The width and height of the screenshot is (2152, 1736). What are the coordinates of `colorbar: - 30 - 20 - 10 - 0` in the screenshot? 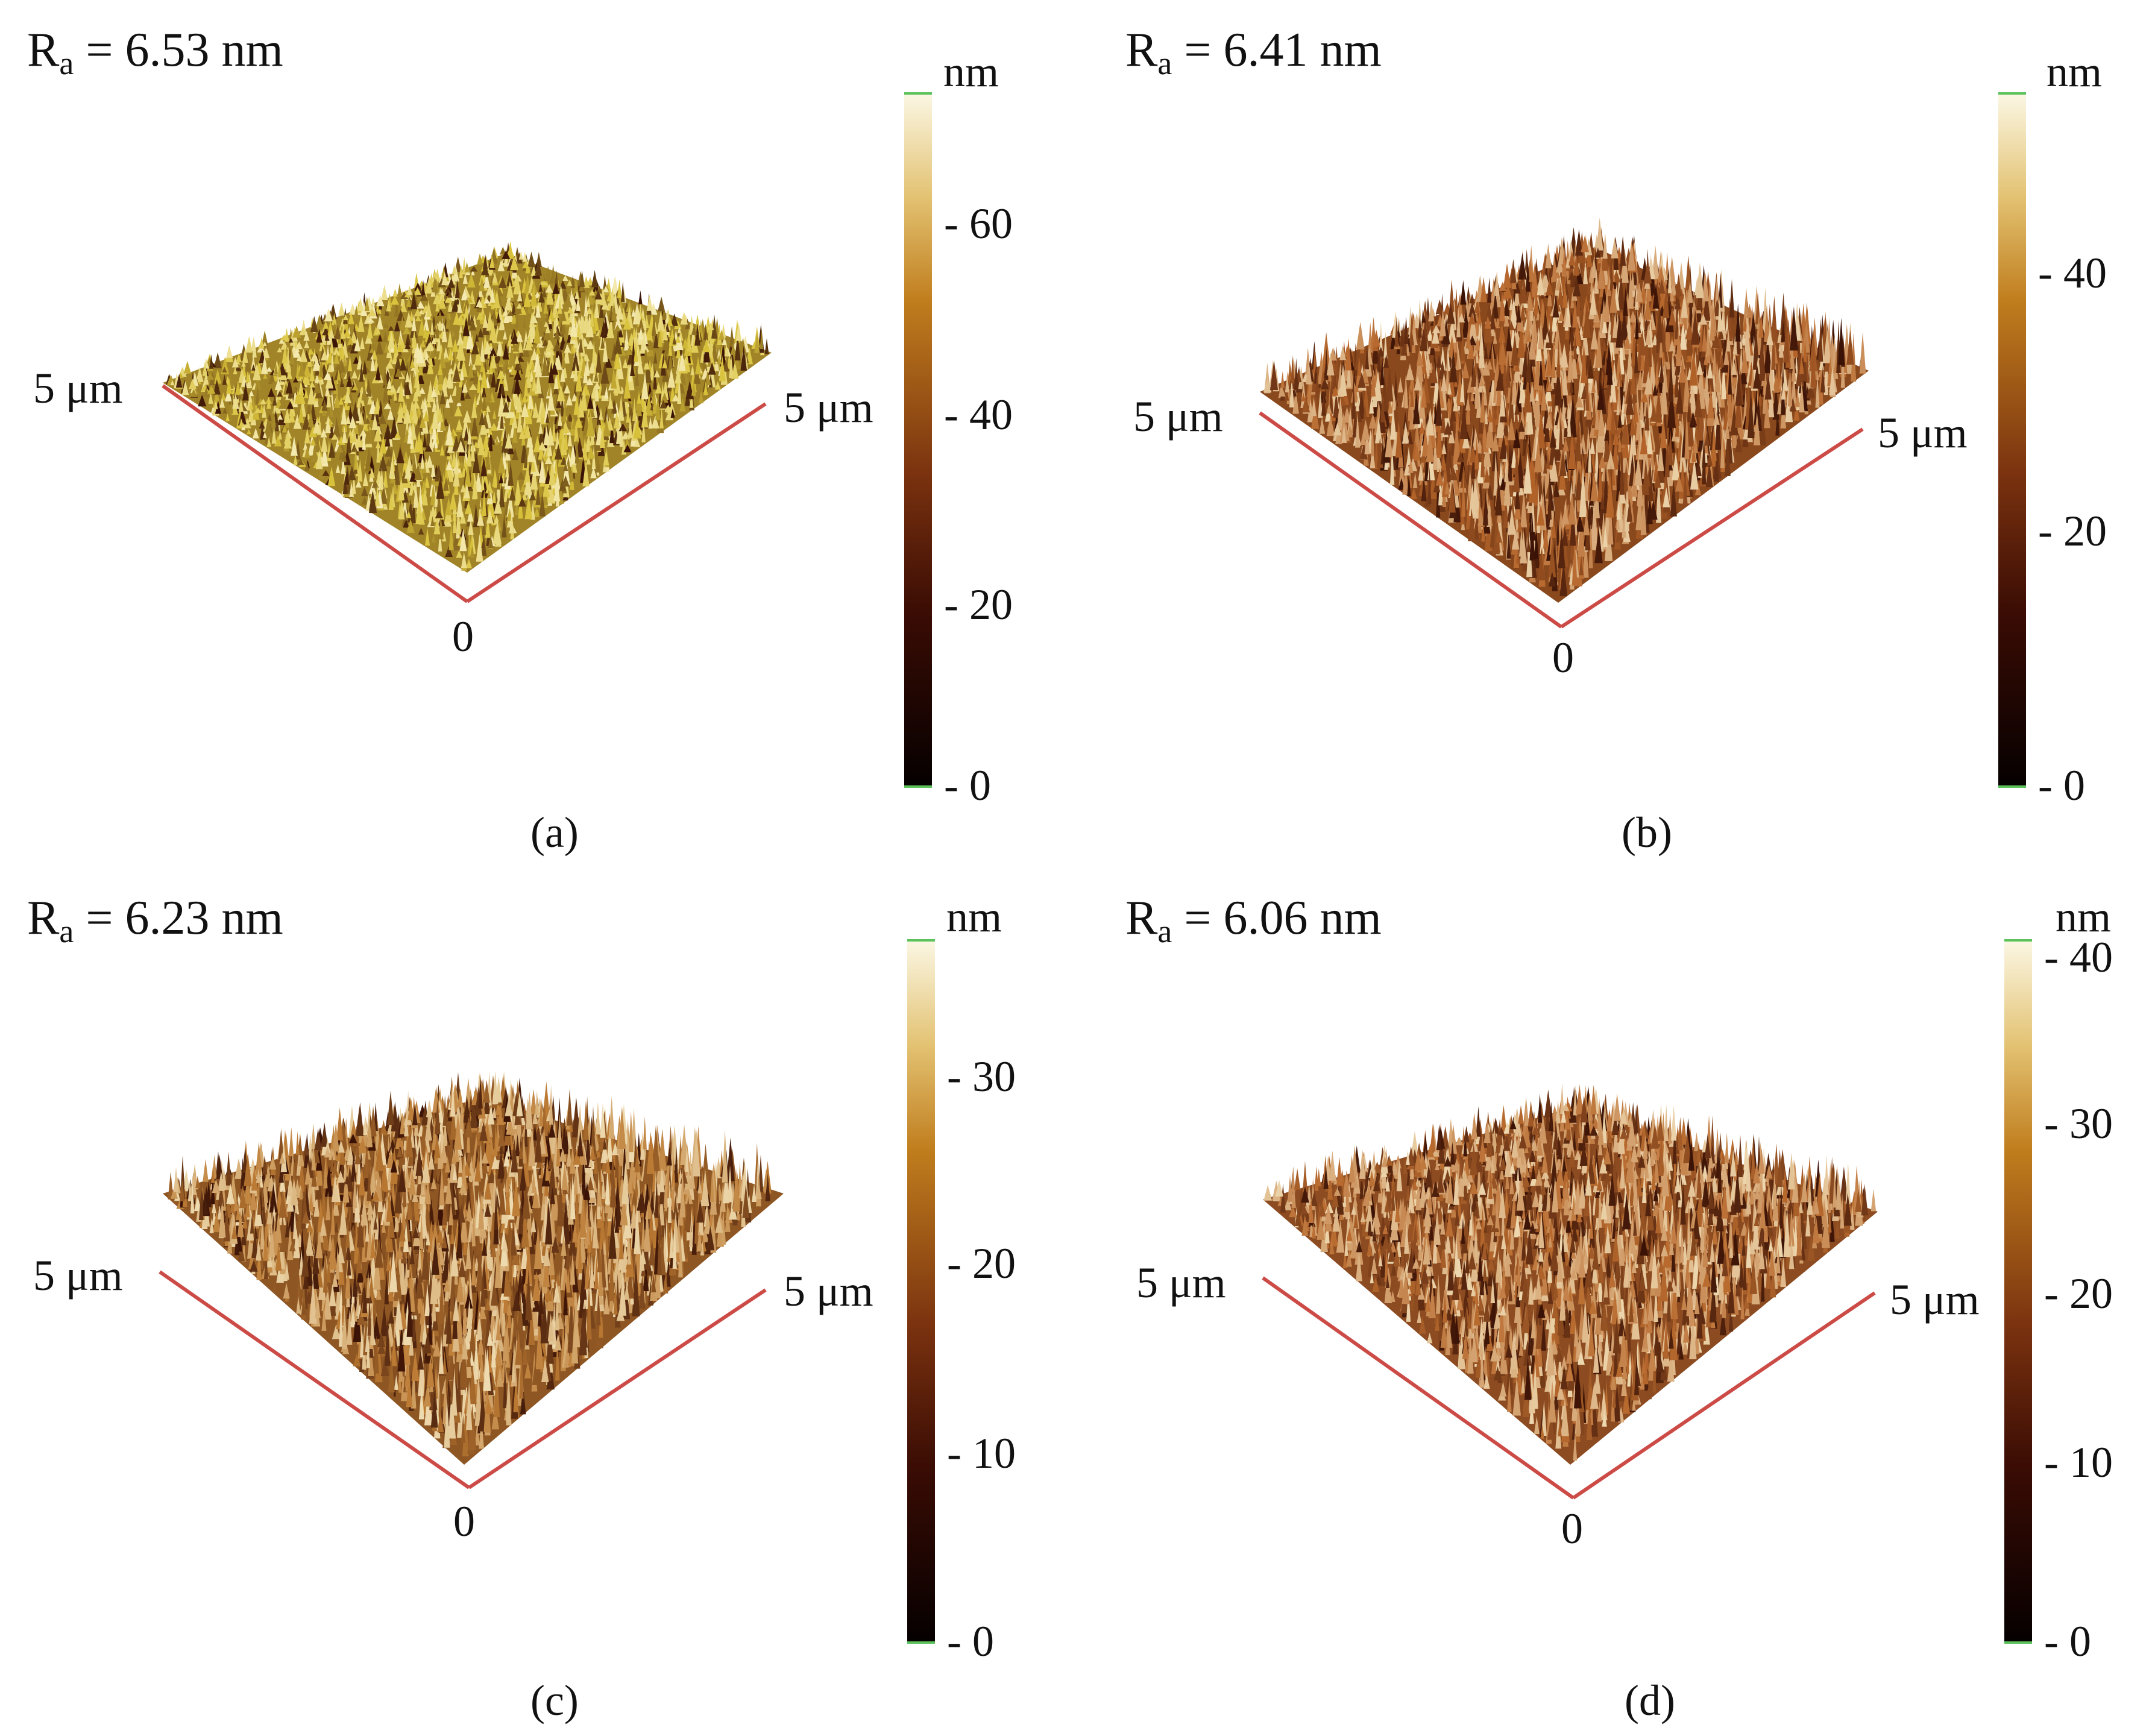 It's located at (961, 1301).